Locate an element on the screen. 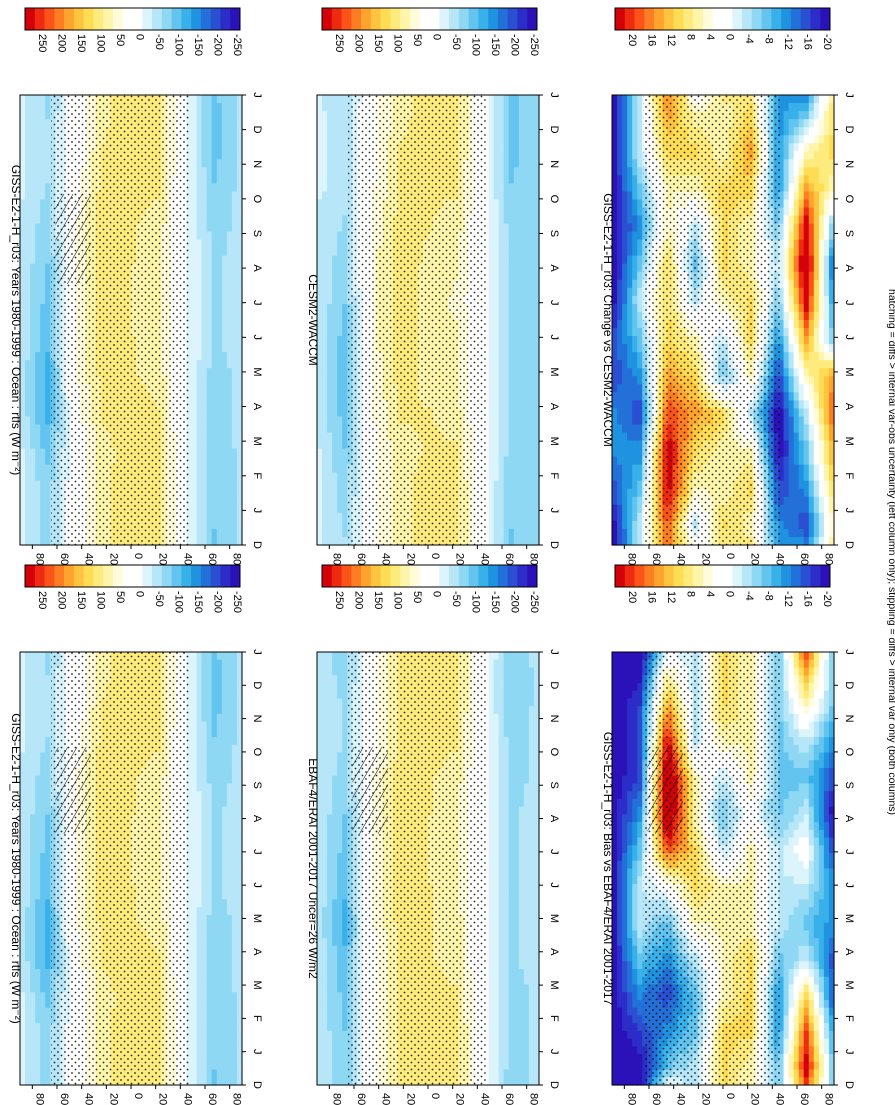 The image size is (895, 1105). x-tick-label: M is located at coordinates (257, 371).